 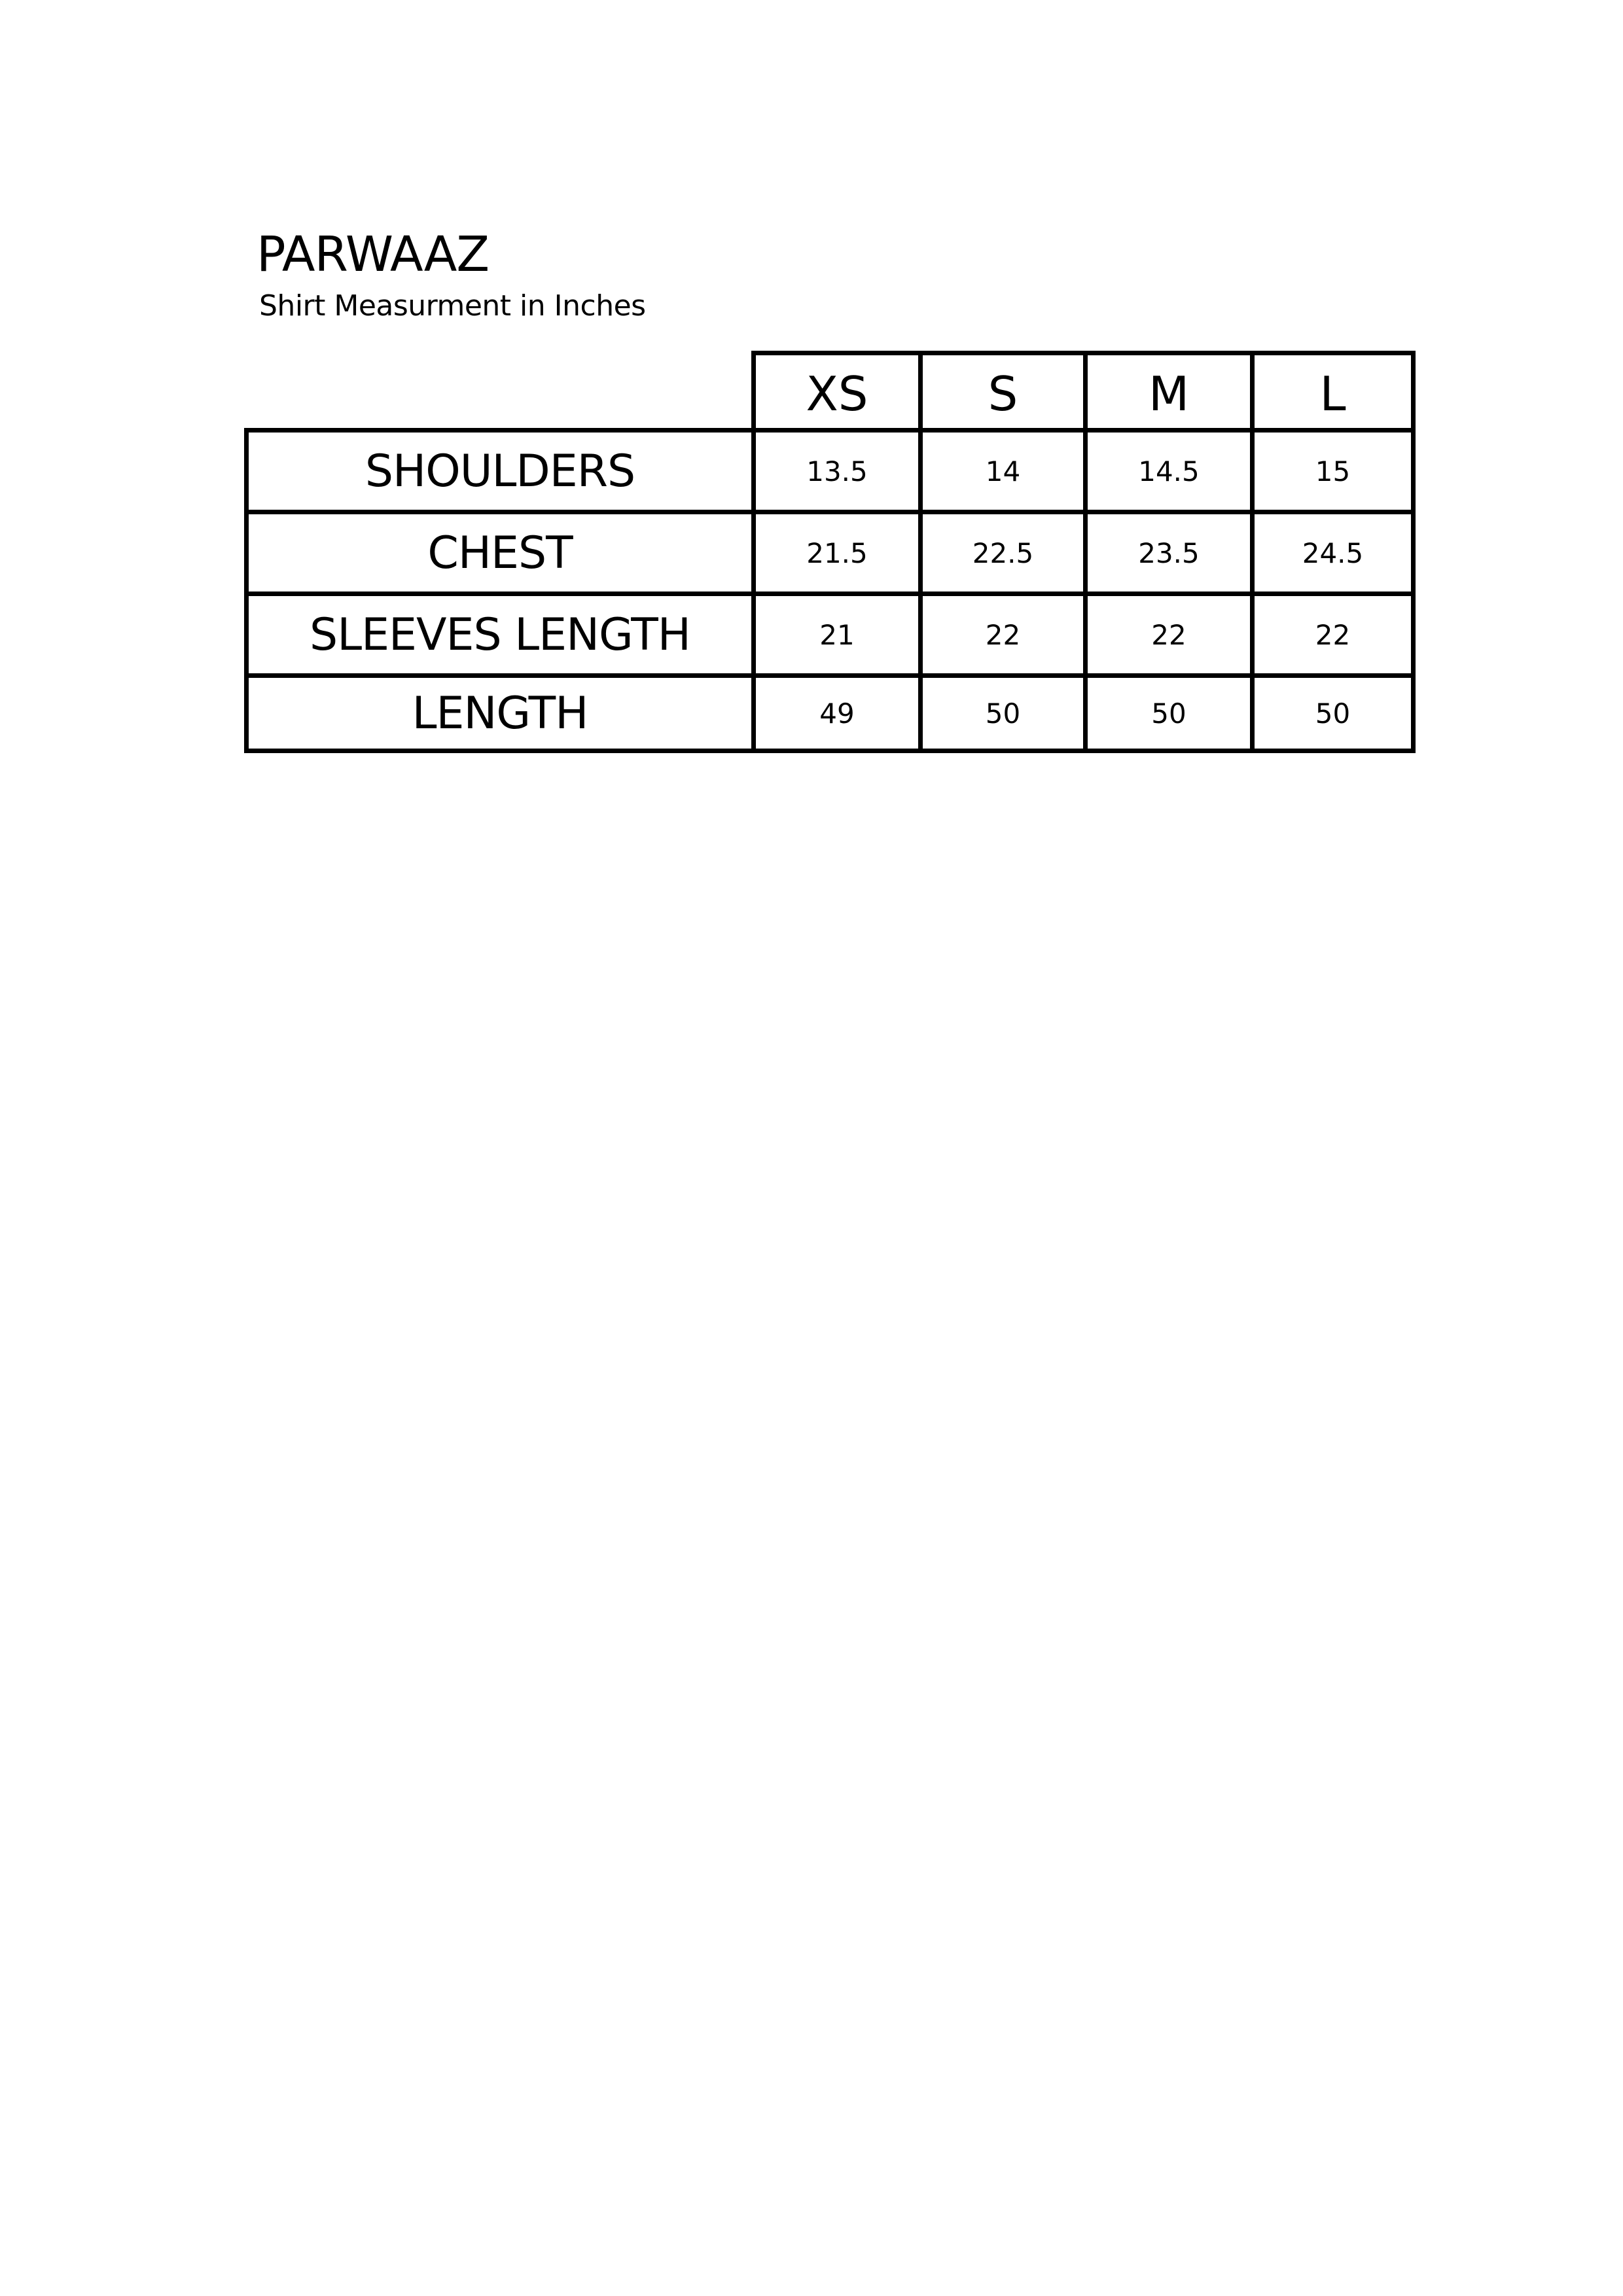 I want to click on table-cell: 24.5, so click(x=1333, y=553).